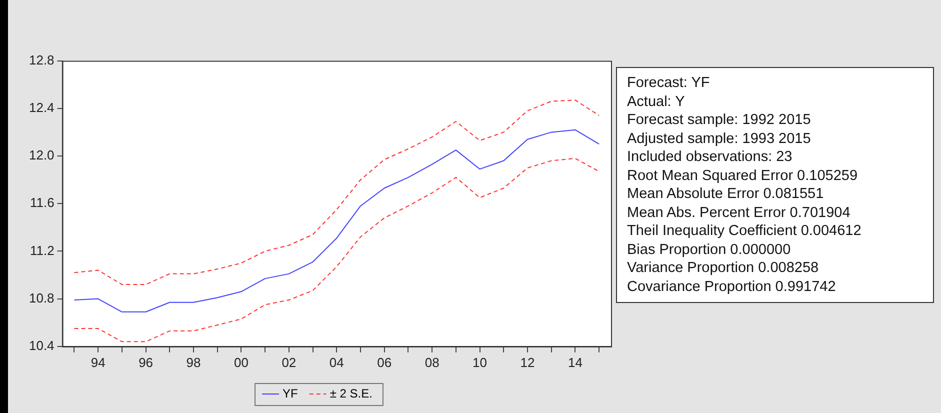 Image resolution: width=941 pixels, height=413 pixels. What do you see at coordinates (669, 83) in the screenshot?
I see `text: Forecast: YF` at bounding box center [669, 83].